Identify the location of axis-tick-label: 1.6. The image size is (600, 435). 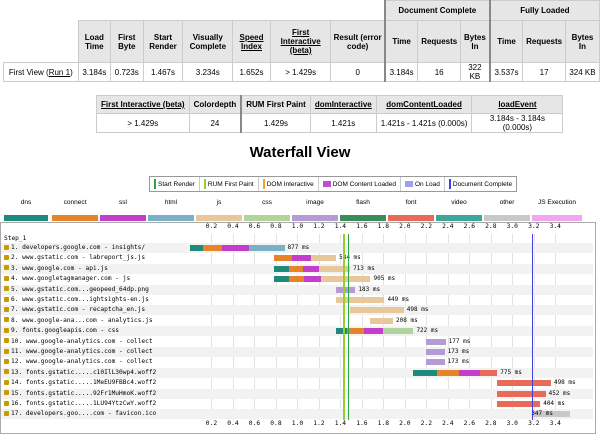
(362, 226).